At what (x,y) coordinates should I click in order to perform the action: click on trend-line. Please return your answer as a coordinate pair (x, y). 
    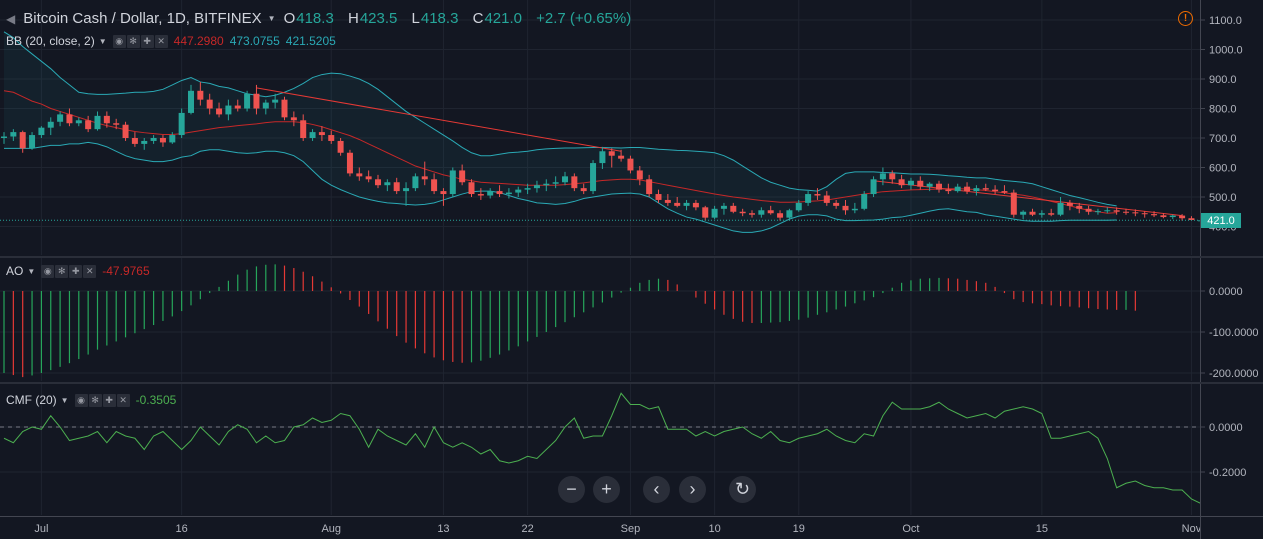
    Looking at the image, I should click on (439, 119).